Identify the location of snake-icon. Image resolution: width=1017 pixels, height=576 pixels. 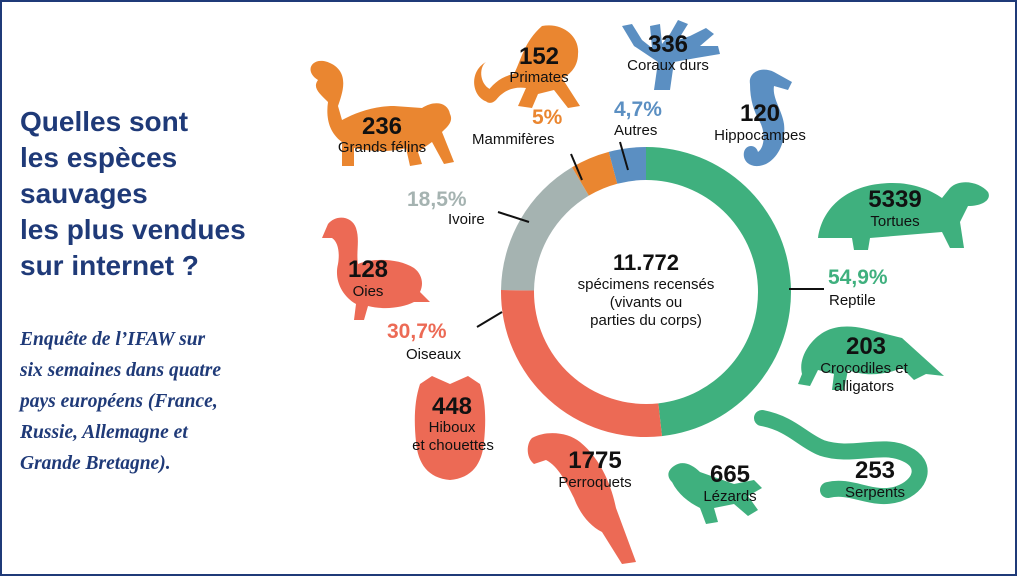
(841, 457).